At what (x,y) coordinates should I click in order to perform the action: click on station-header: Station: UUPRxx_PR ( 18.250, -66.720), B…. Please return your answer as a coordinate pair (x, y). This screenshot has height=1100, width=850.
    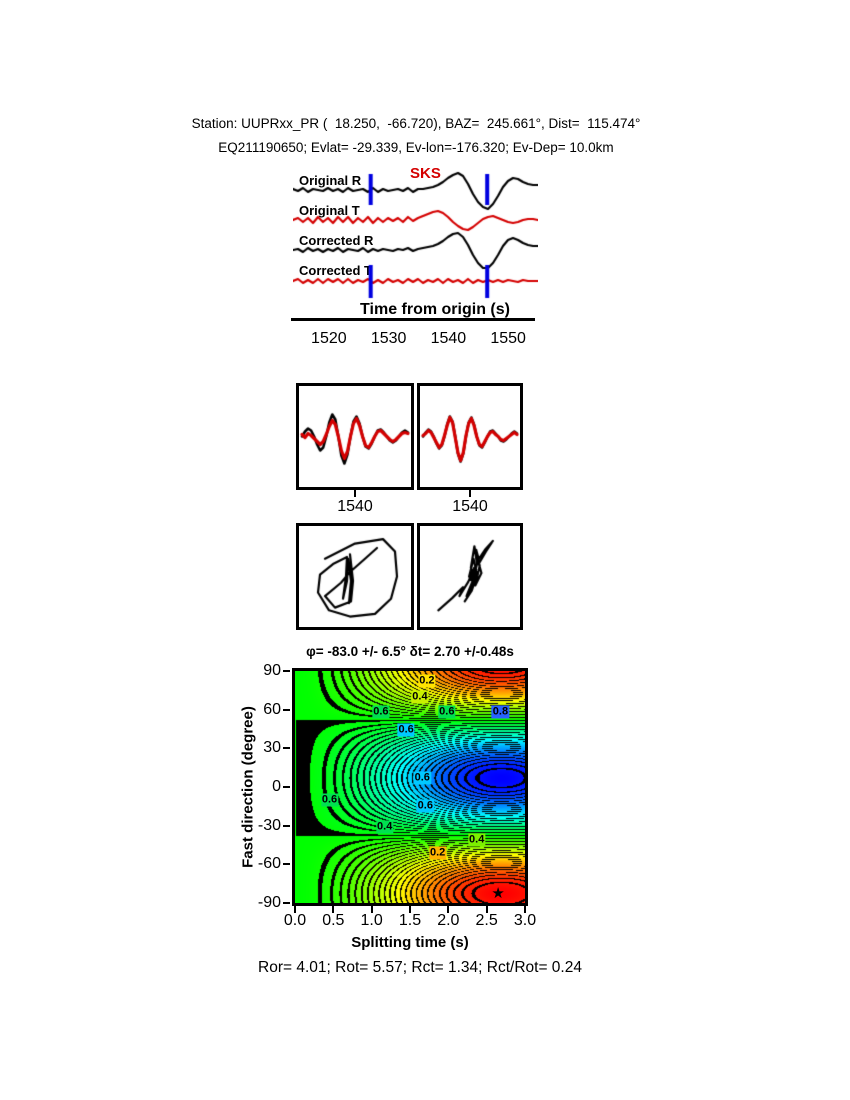
    Looking at the image, I should click on (416, 123).